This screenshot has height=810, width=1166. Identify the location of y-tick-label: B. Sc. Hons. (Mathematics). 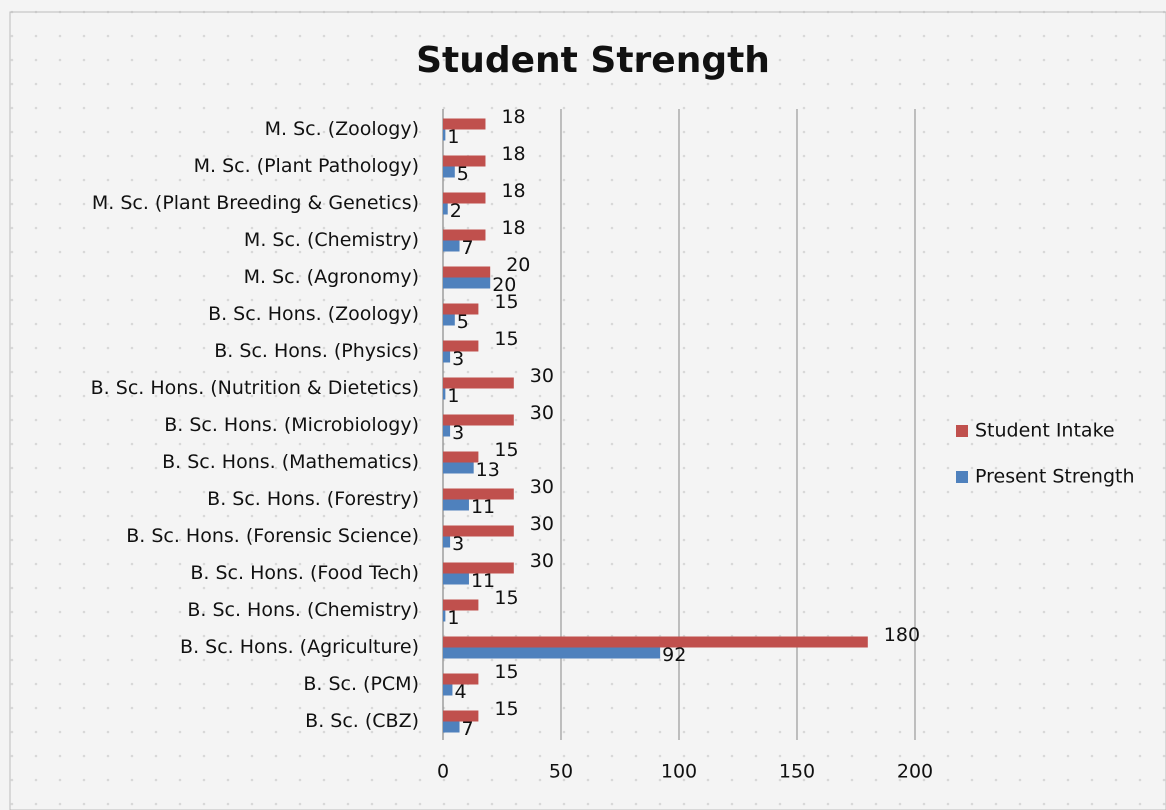
(290, 462).